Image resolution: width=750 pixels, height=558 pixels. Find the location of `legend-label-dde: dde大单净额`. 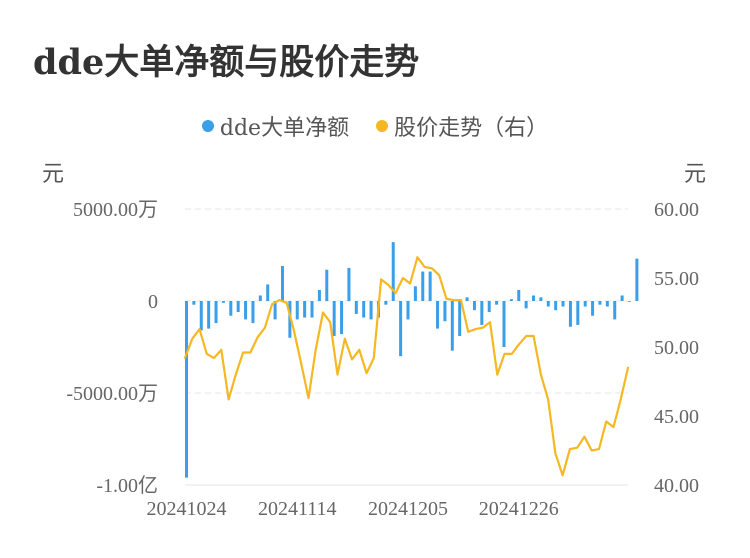

legend-label-dde: dde大单净额 is located at coordinates (284, 128).